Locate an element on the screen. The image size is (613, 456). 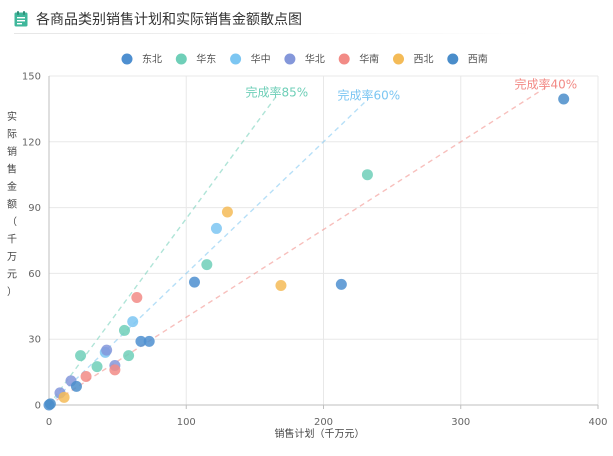
legend-label: 东北 is located at coordinates (152, 59).